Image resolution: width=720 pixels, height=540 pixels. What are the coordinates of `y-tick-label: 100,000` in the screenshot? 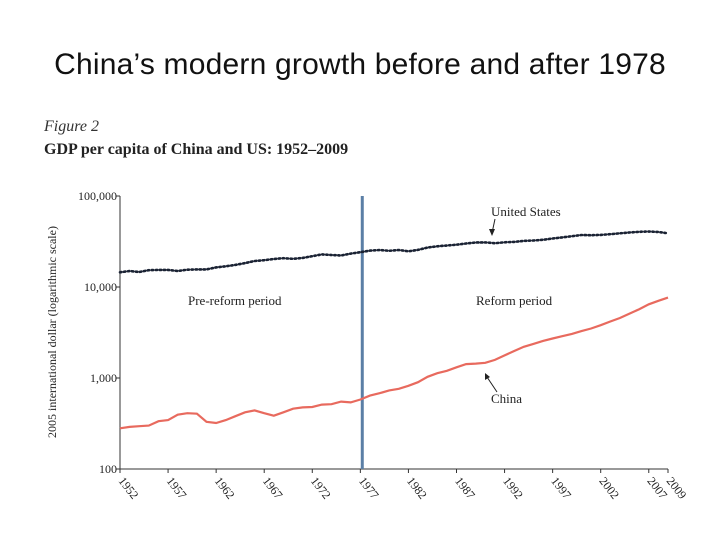 It's located at (97, 196).